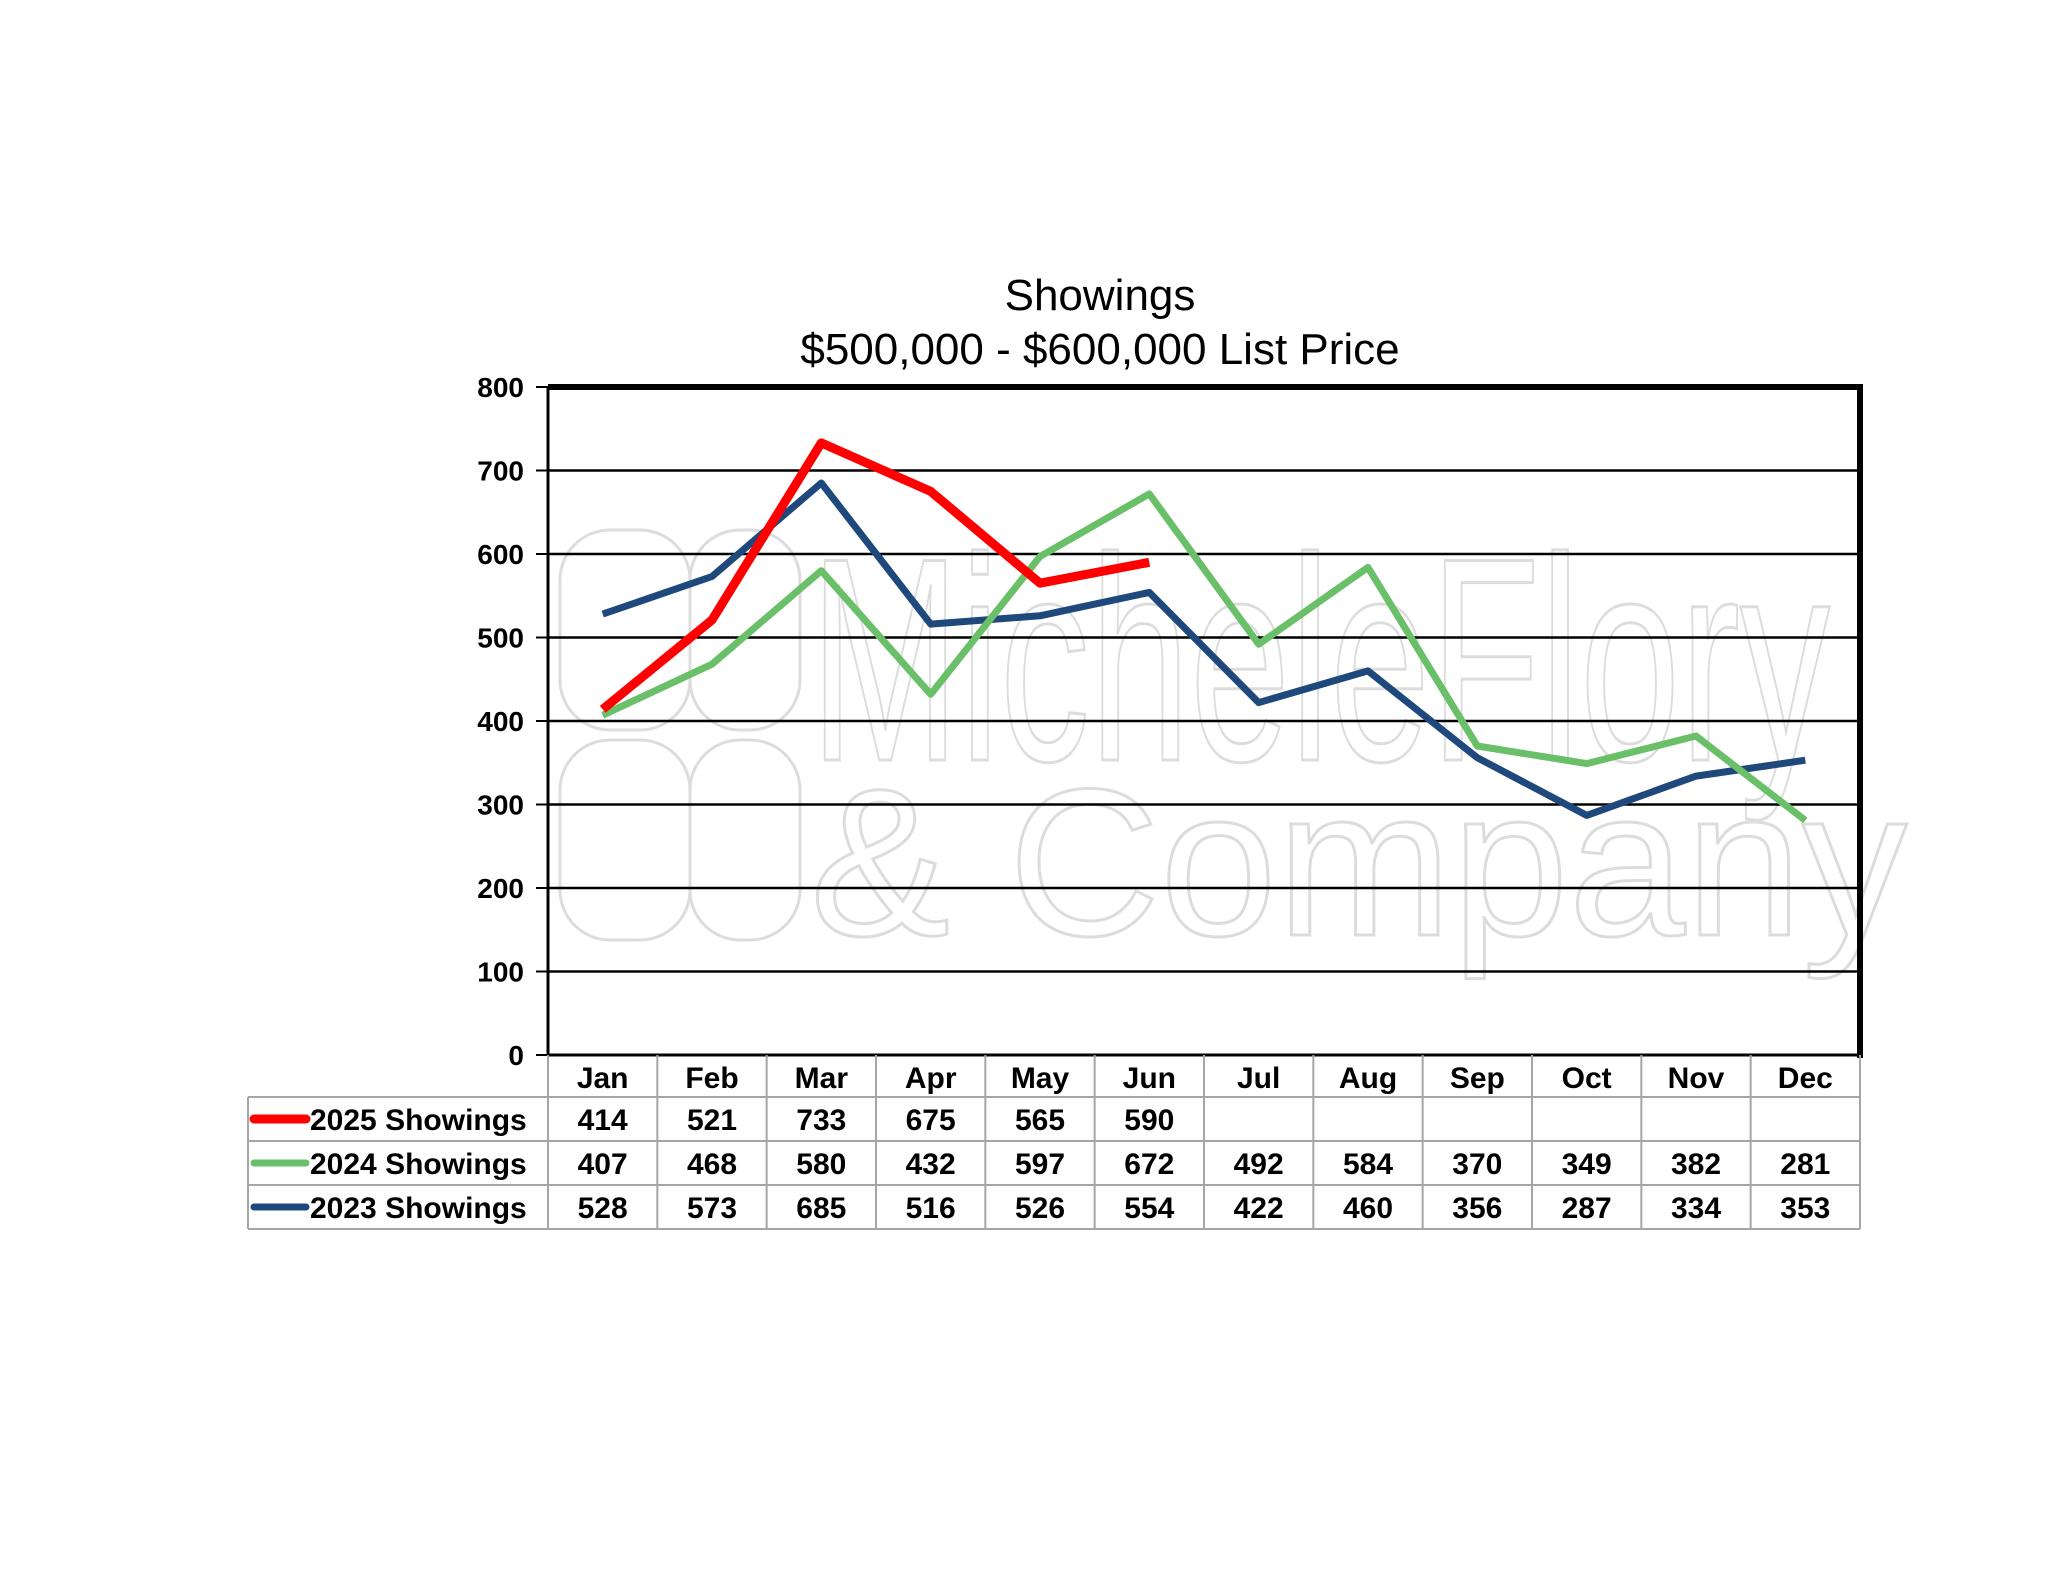 Image resolution: width=2048 pixels, height=1583 pixels. I want to click on table-cell-value: 573, so click(712, 1208).